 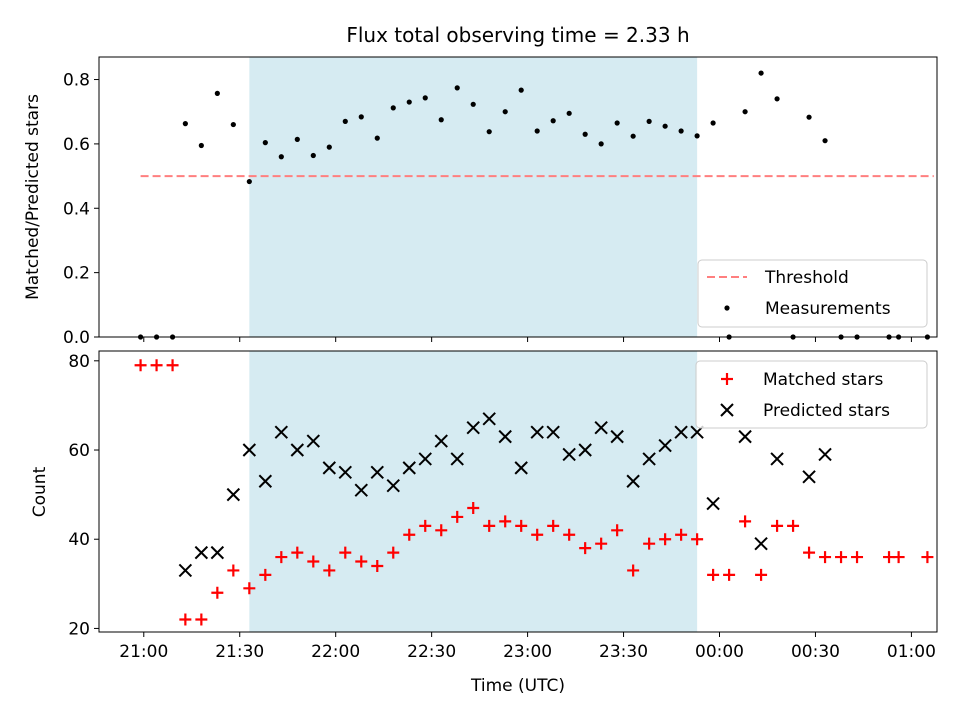 What do you see at coordinates (76, 338) in the screenshot?
I see `top-ytick-label: 0.0` at bounding box center [76, 338].